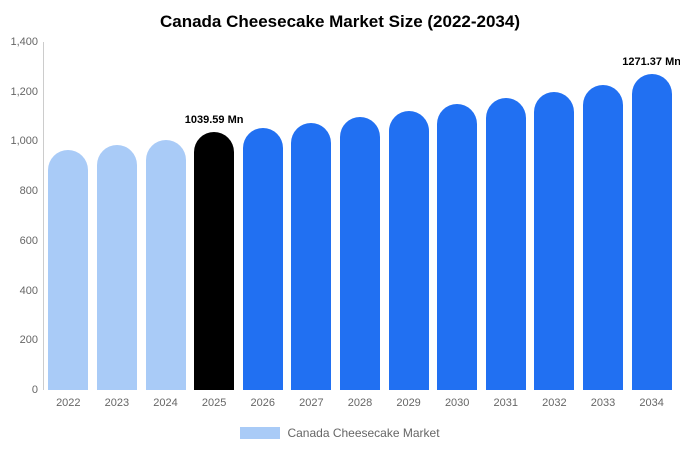  What do you see at coordinates (603, 403) in the screenshot?
I see `x-tick-2033: 2033` at bounding box center [603, 403].